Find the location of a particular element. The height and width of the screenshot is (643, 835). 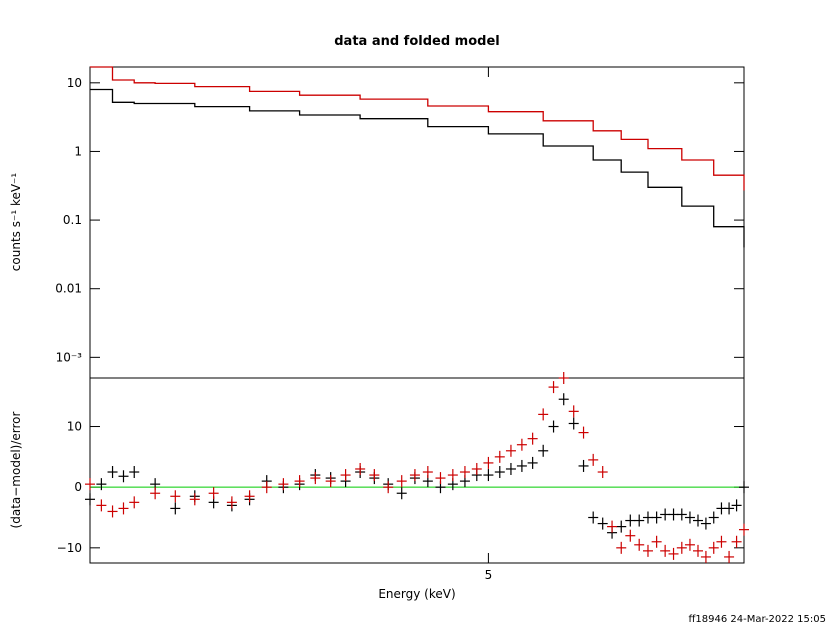

residual-y-tick-label: −10 is located at coordinates (69, 548).